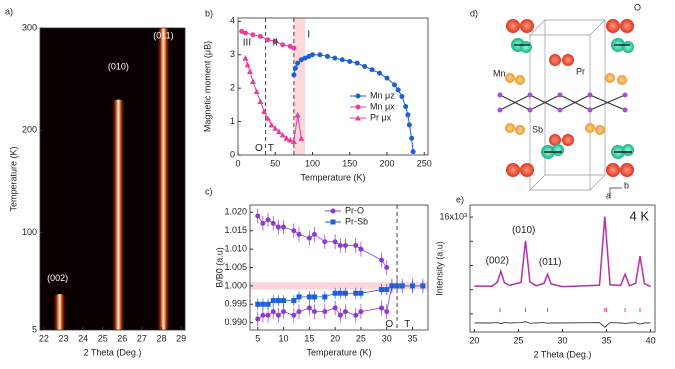  I want to click on panel-label: b), so click(209, 13).